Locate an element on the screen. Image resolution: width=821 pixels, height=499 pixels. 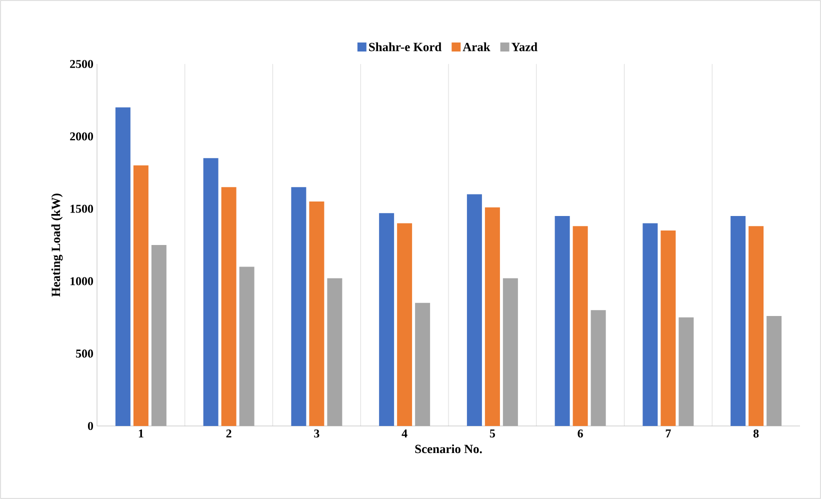
y-tick-label: 0 is located at coordinates (91, 426).